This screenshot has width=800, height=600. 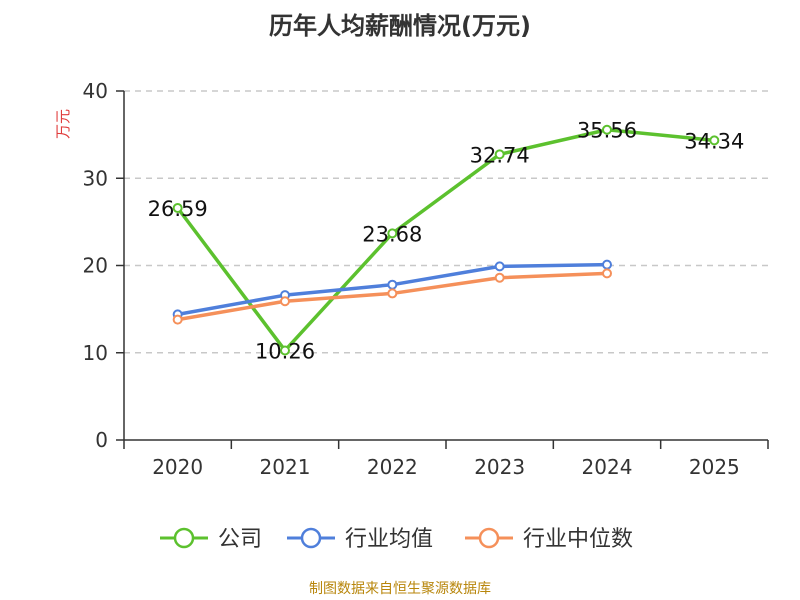 I want to click on x-tick-label: 2021, so click(x=285, y=467).